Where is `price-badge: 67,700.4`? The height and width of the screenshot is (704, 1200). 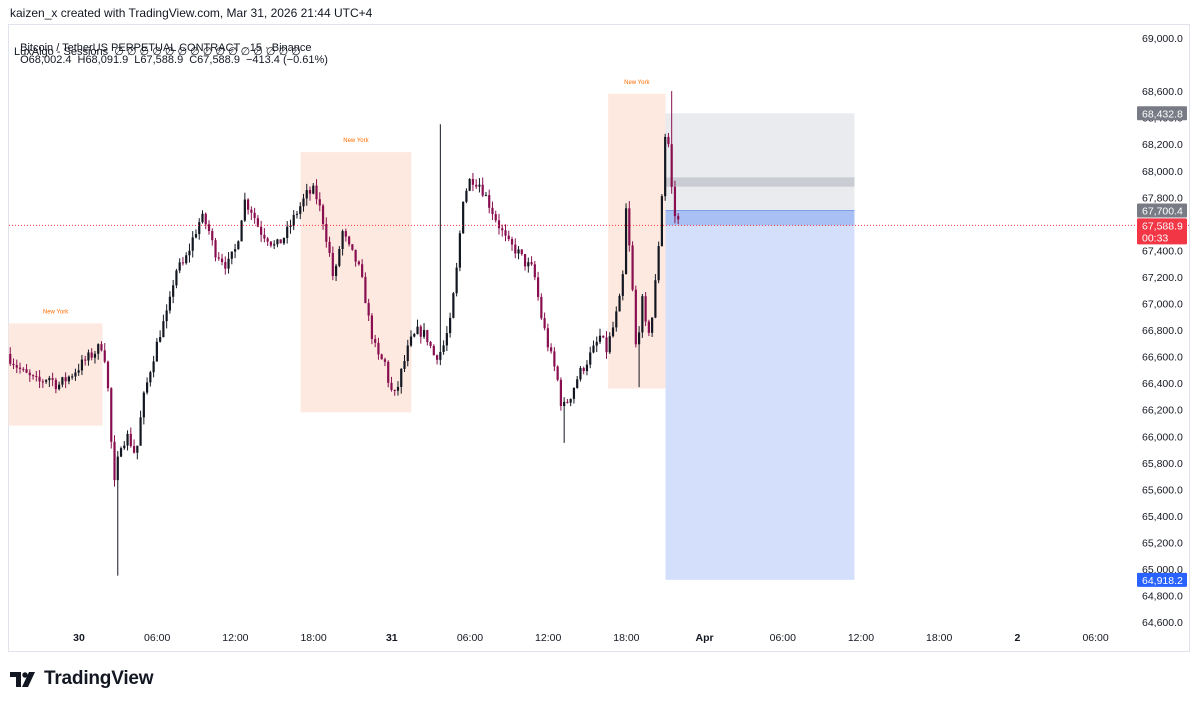
price-badge: 67,700.4 is located at coordinates (1162, 210).